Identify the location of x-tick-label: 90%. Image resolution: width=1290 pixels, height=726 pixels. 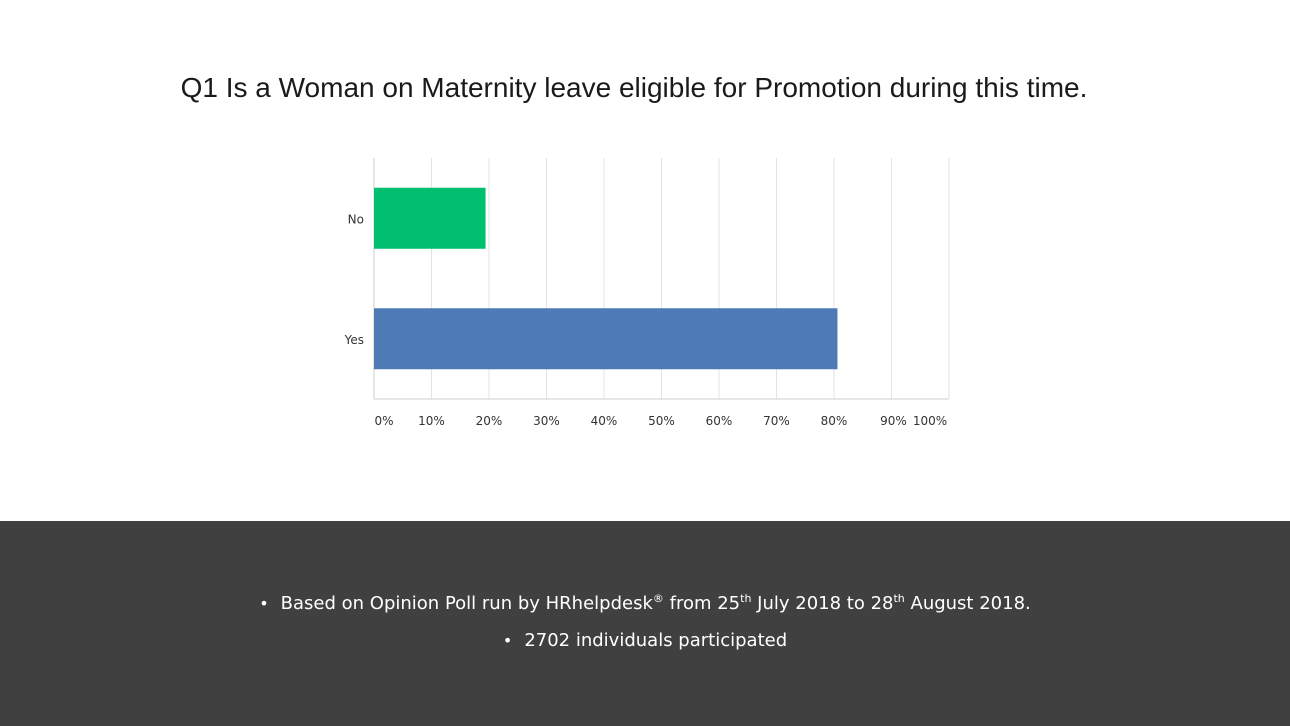
(893, 421).